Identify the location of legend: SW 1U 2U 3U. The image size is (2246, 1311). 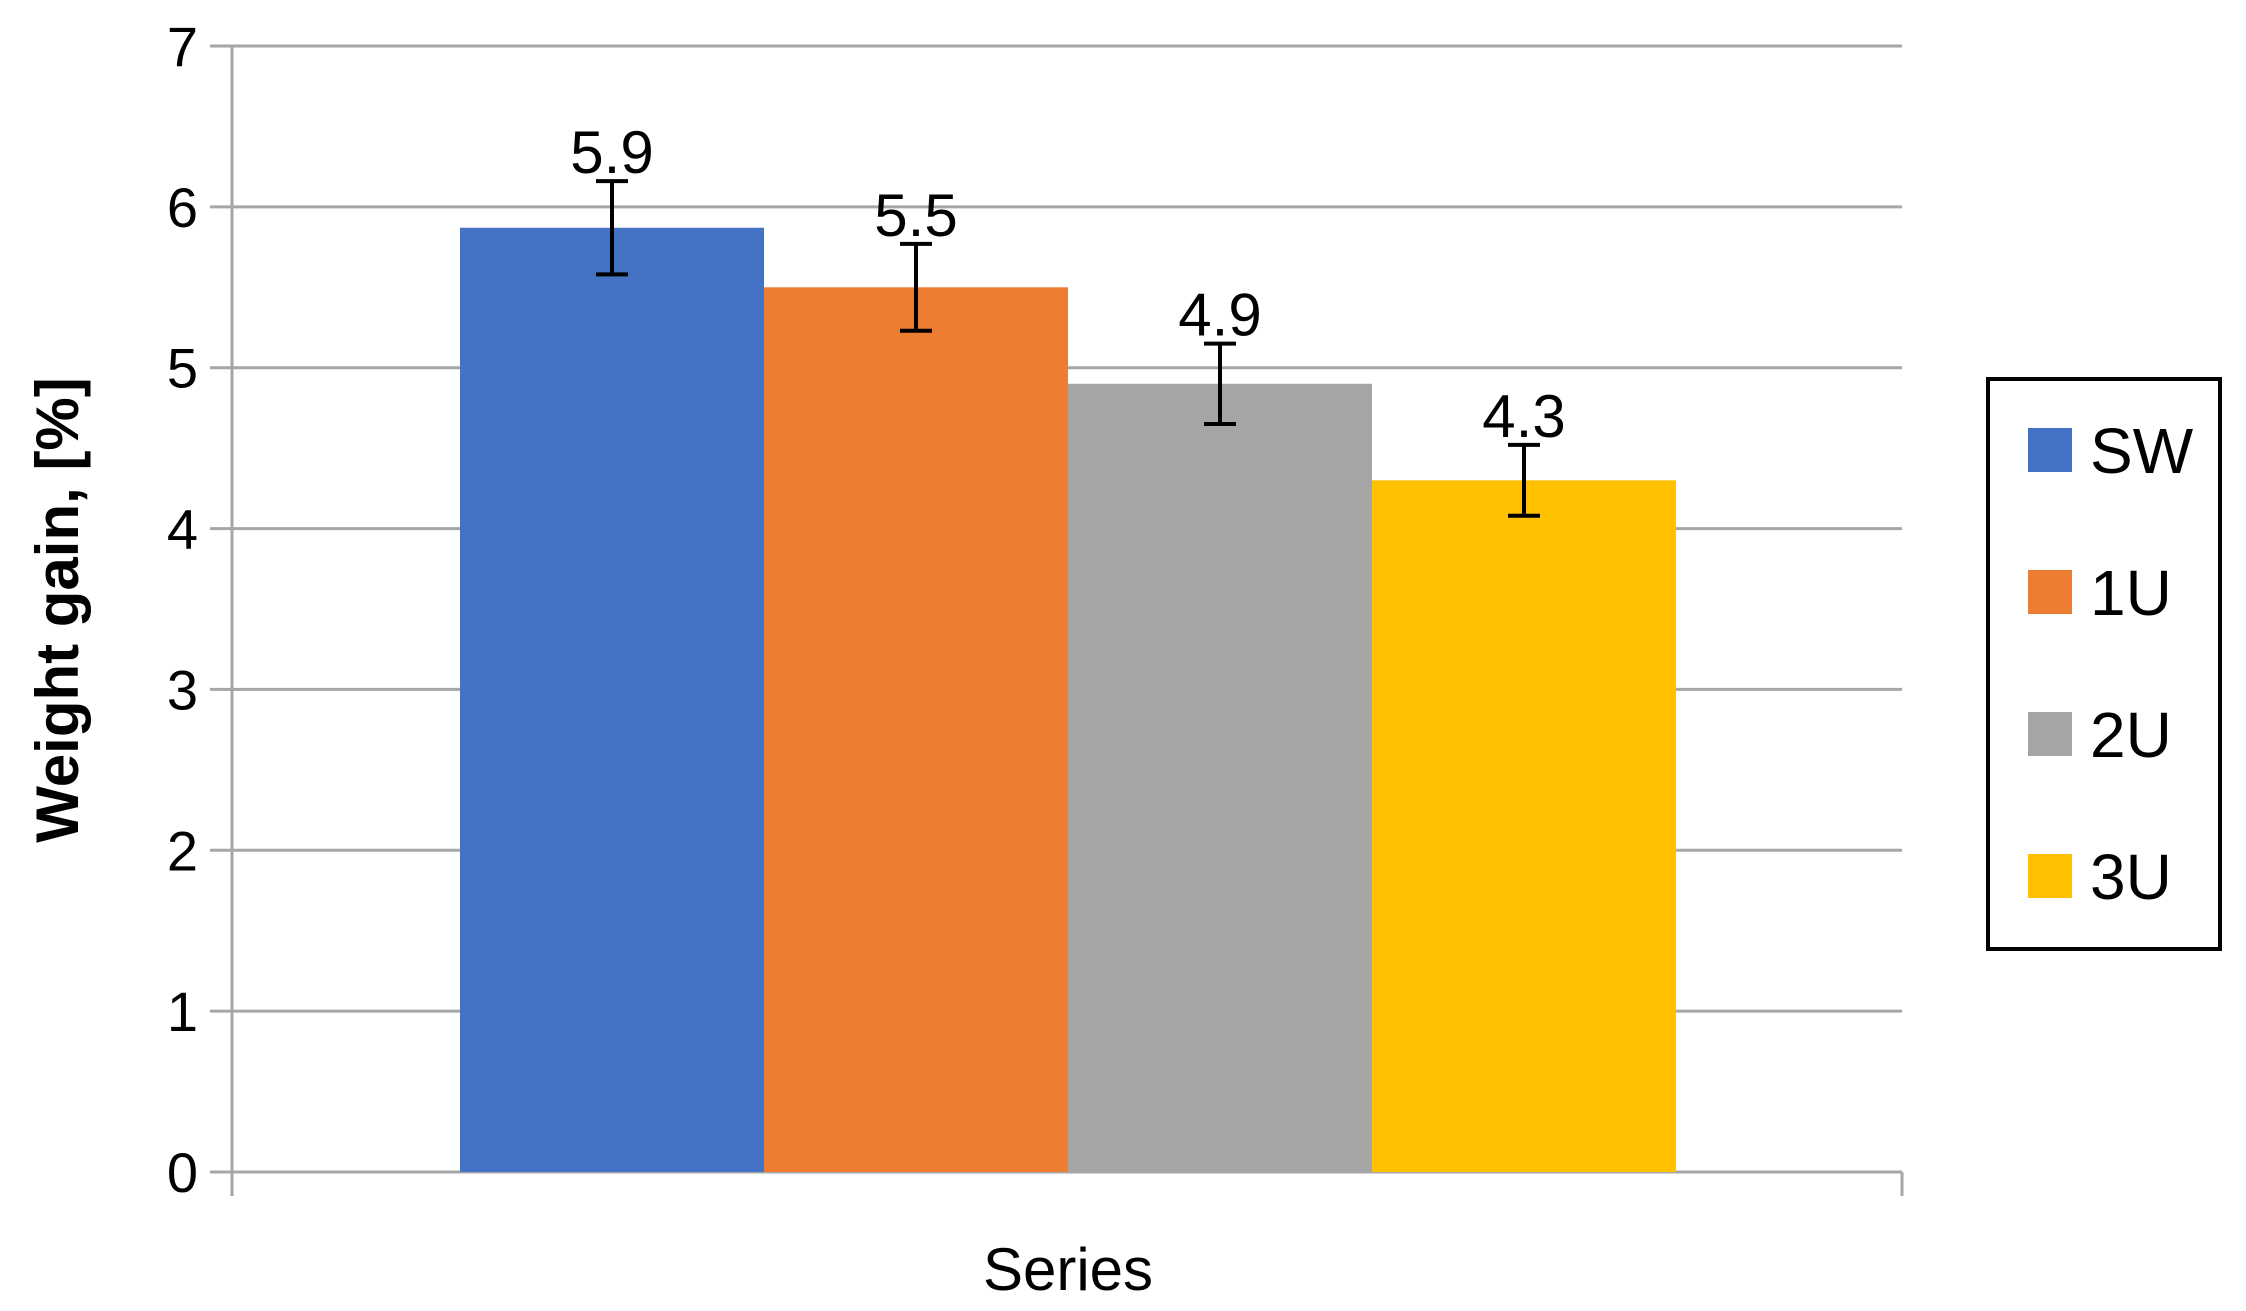
(2104, 664).